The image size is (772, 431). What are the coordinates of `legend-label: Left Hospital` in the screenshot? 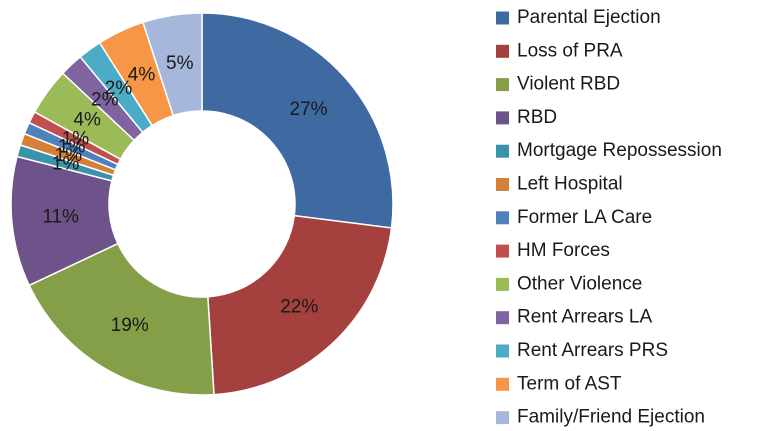 It's located at (570, 184).